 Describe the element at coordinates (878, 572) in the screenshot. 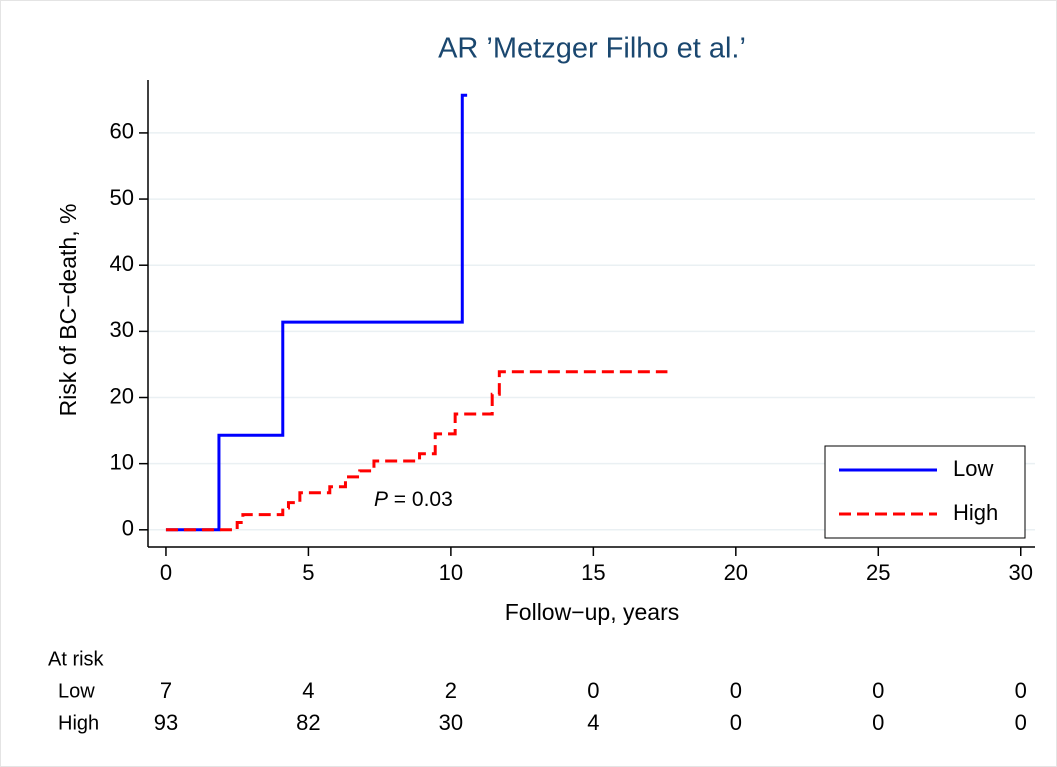

I see `x-tick-label: 25` at that location.